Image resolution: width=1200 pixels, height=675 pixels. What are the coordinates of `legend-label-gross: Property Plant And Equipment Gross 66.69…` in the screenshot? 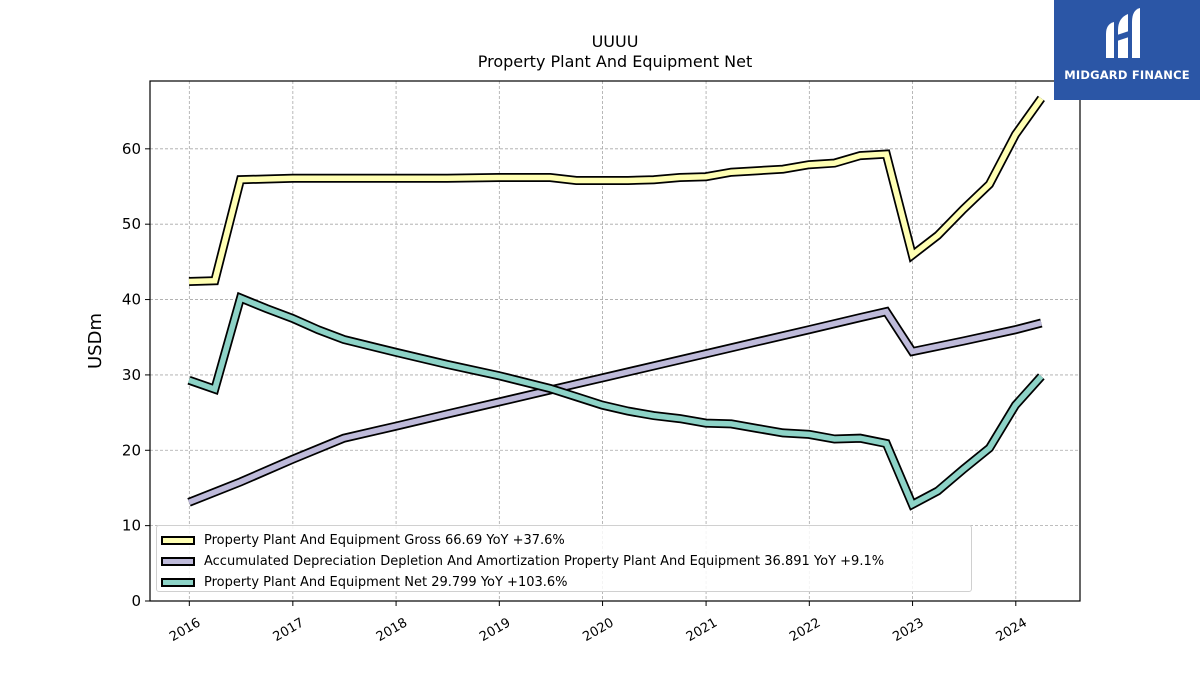 It's located at (384, 540).